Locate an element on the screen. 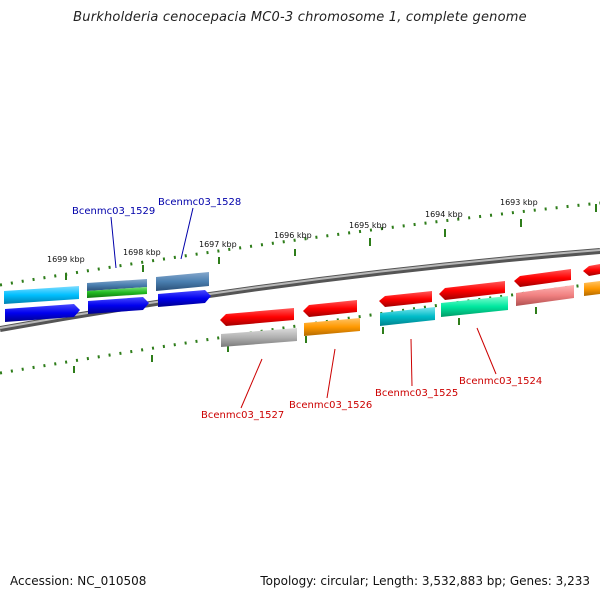 The width and height of the screenshot is (600, 600). kbp-label: 1698 kbp is located at coordinates (142, 252).